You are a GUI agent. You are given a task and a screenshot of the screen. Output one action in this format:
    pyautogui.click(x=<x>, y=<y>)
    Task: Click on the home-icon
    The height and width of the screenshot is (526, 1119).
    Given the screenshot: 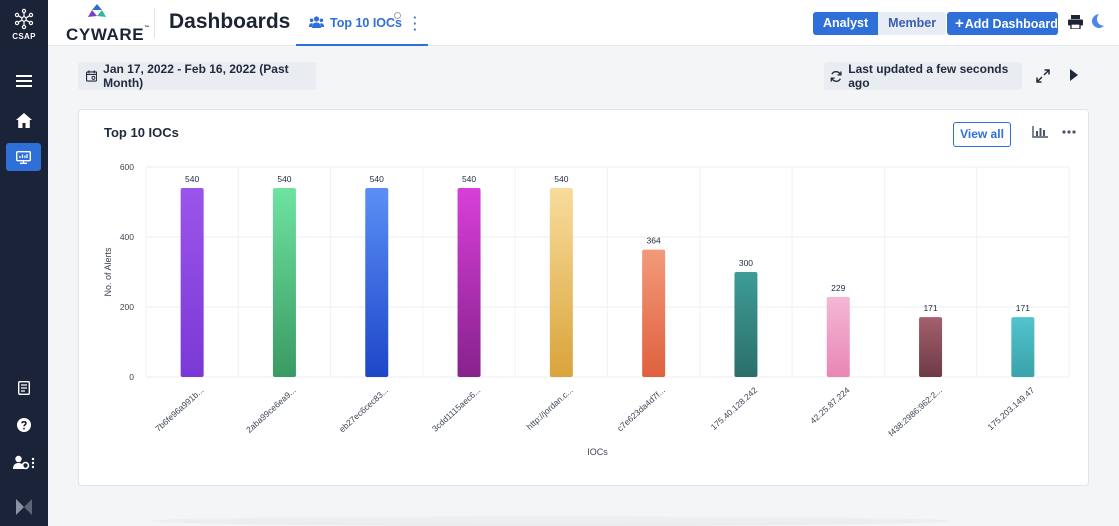 What is the action you would take?
    pyautogui.click(x=23, y=120)
    